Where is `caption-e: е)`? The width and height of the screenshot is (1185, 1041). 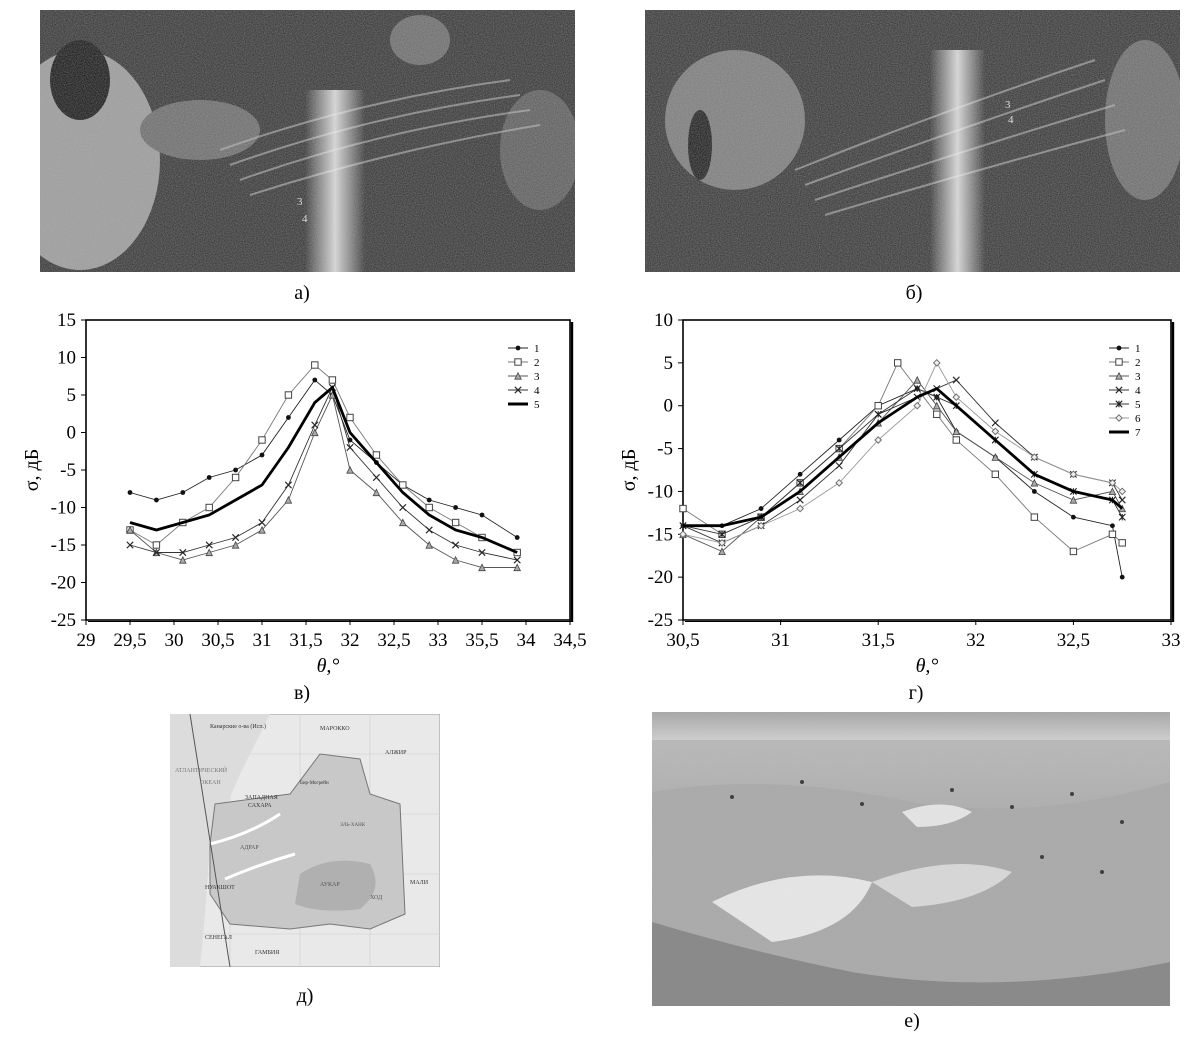 caption-e: е) is located at coordinates (912, 1021).